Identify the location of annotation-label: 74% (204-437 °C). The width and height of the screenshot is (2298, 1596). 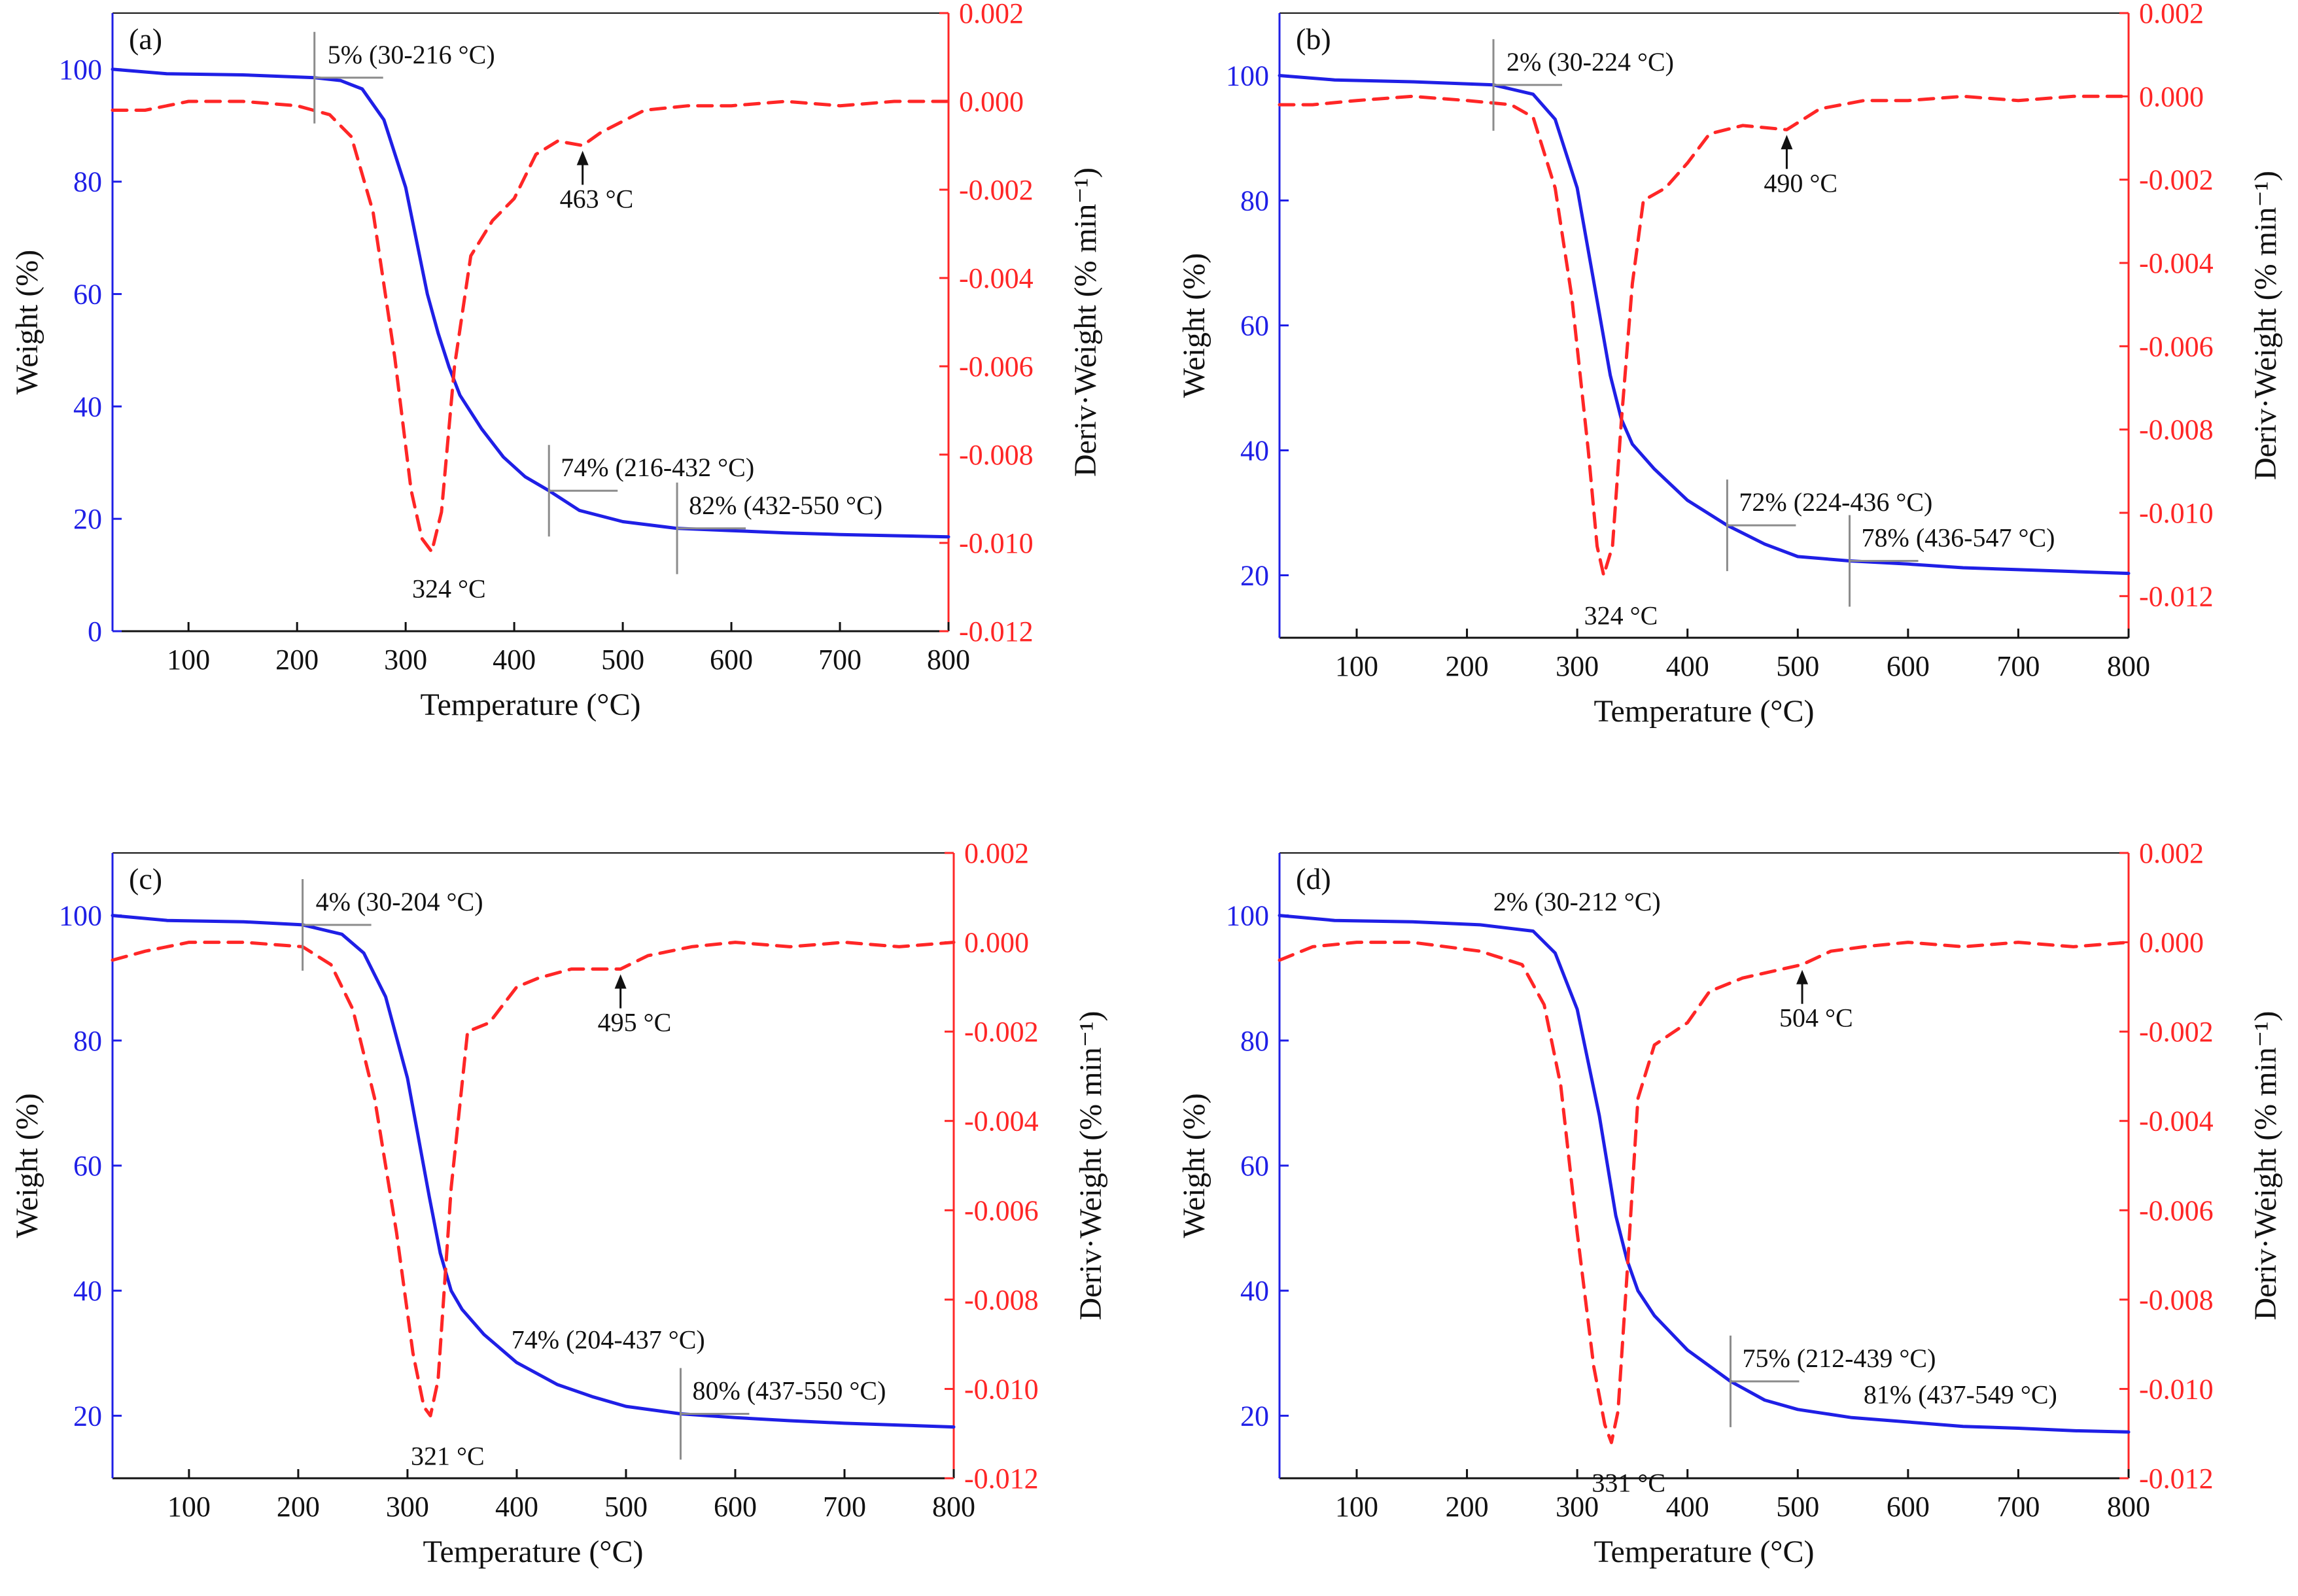
(608, 1340).